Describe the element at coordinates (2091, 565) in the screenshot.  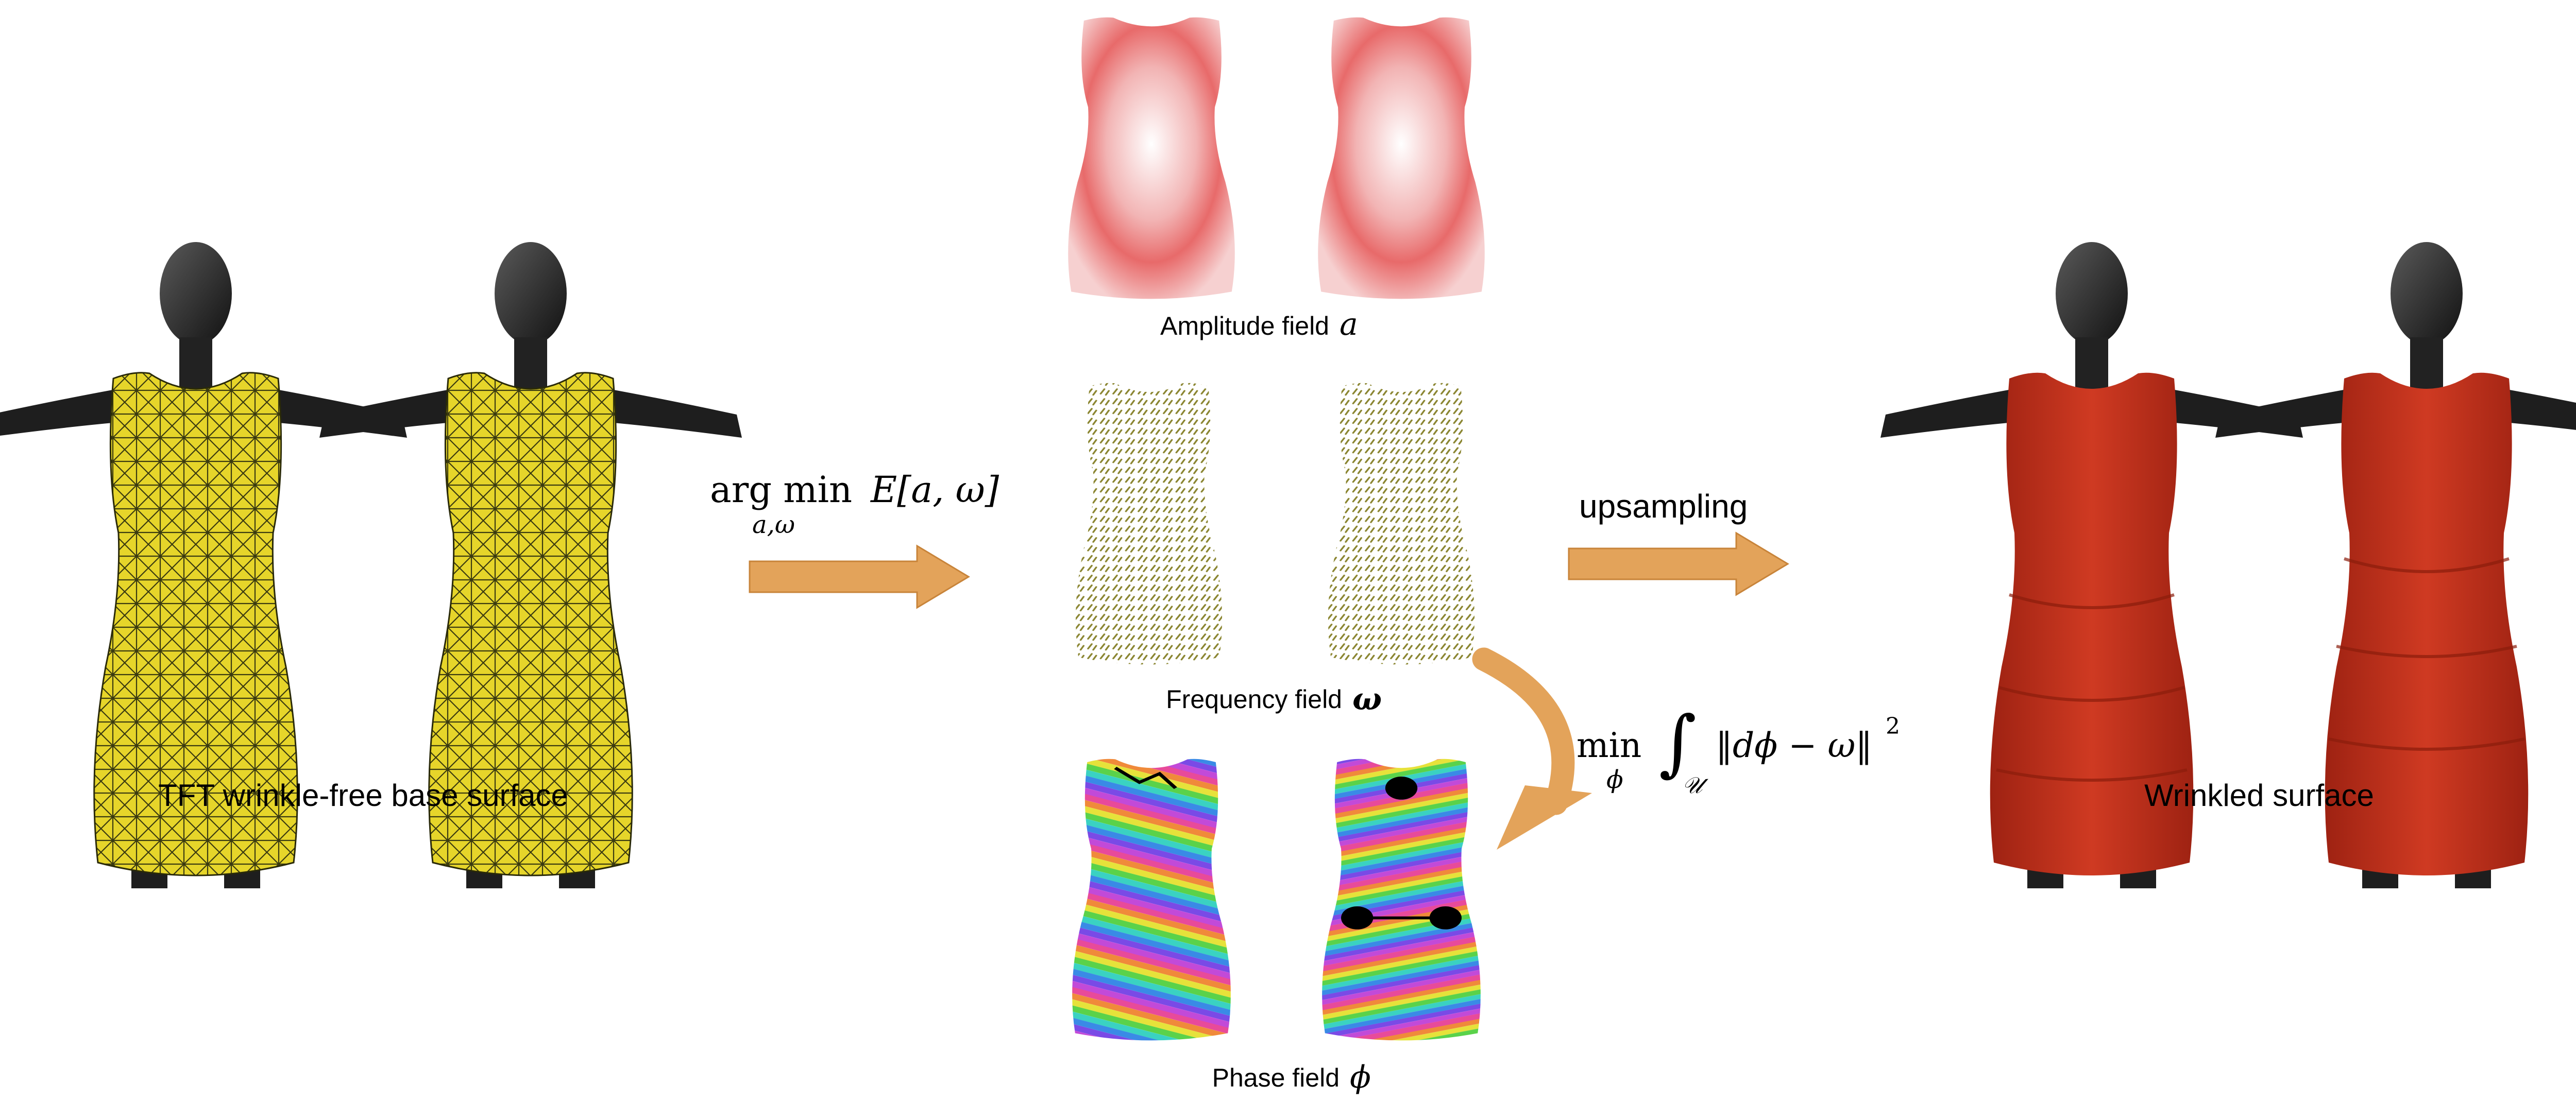
I see `wrinkled-surface-front` at that location.